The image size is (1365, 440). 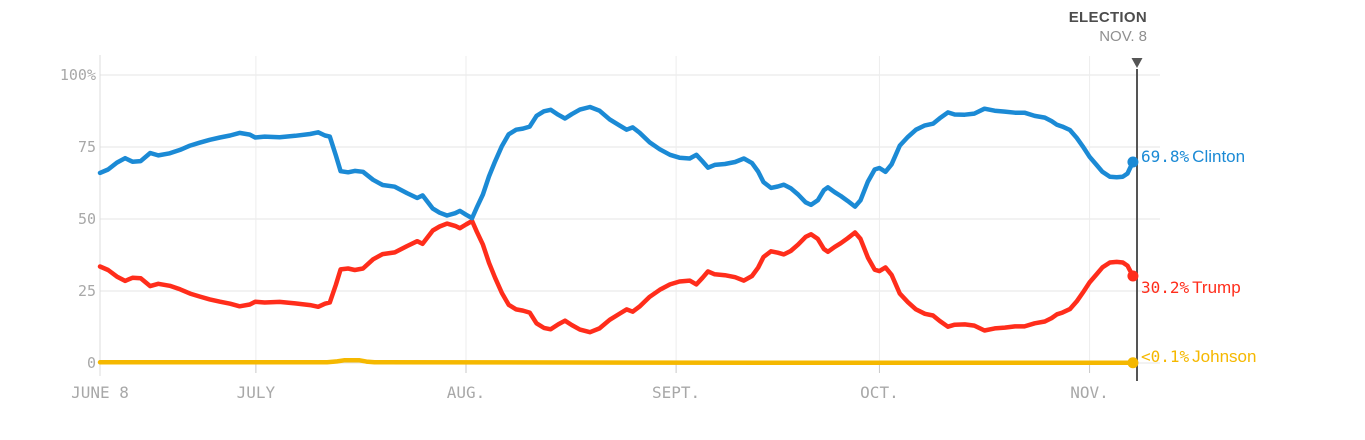 What do you see at coordinates (1219, 156) in the screenshot?
I see `clinton-name-label: Clinton` at bounding box center [1219, 156].